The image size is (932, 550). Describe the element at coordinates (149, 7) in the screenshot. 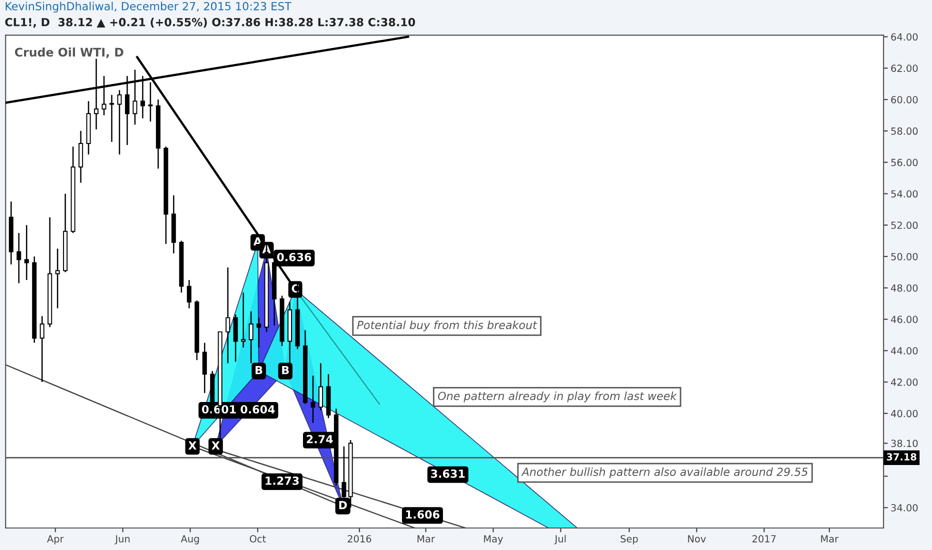

I see `text: KevinSinghDhaliwal, December 27, 2015 10:23 EST` at that location.